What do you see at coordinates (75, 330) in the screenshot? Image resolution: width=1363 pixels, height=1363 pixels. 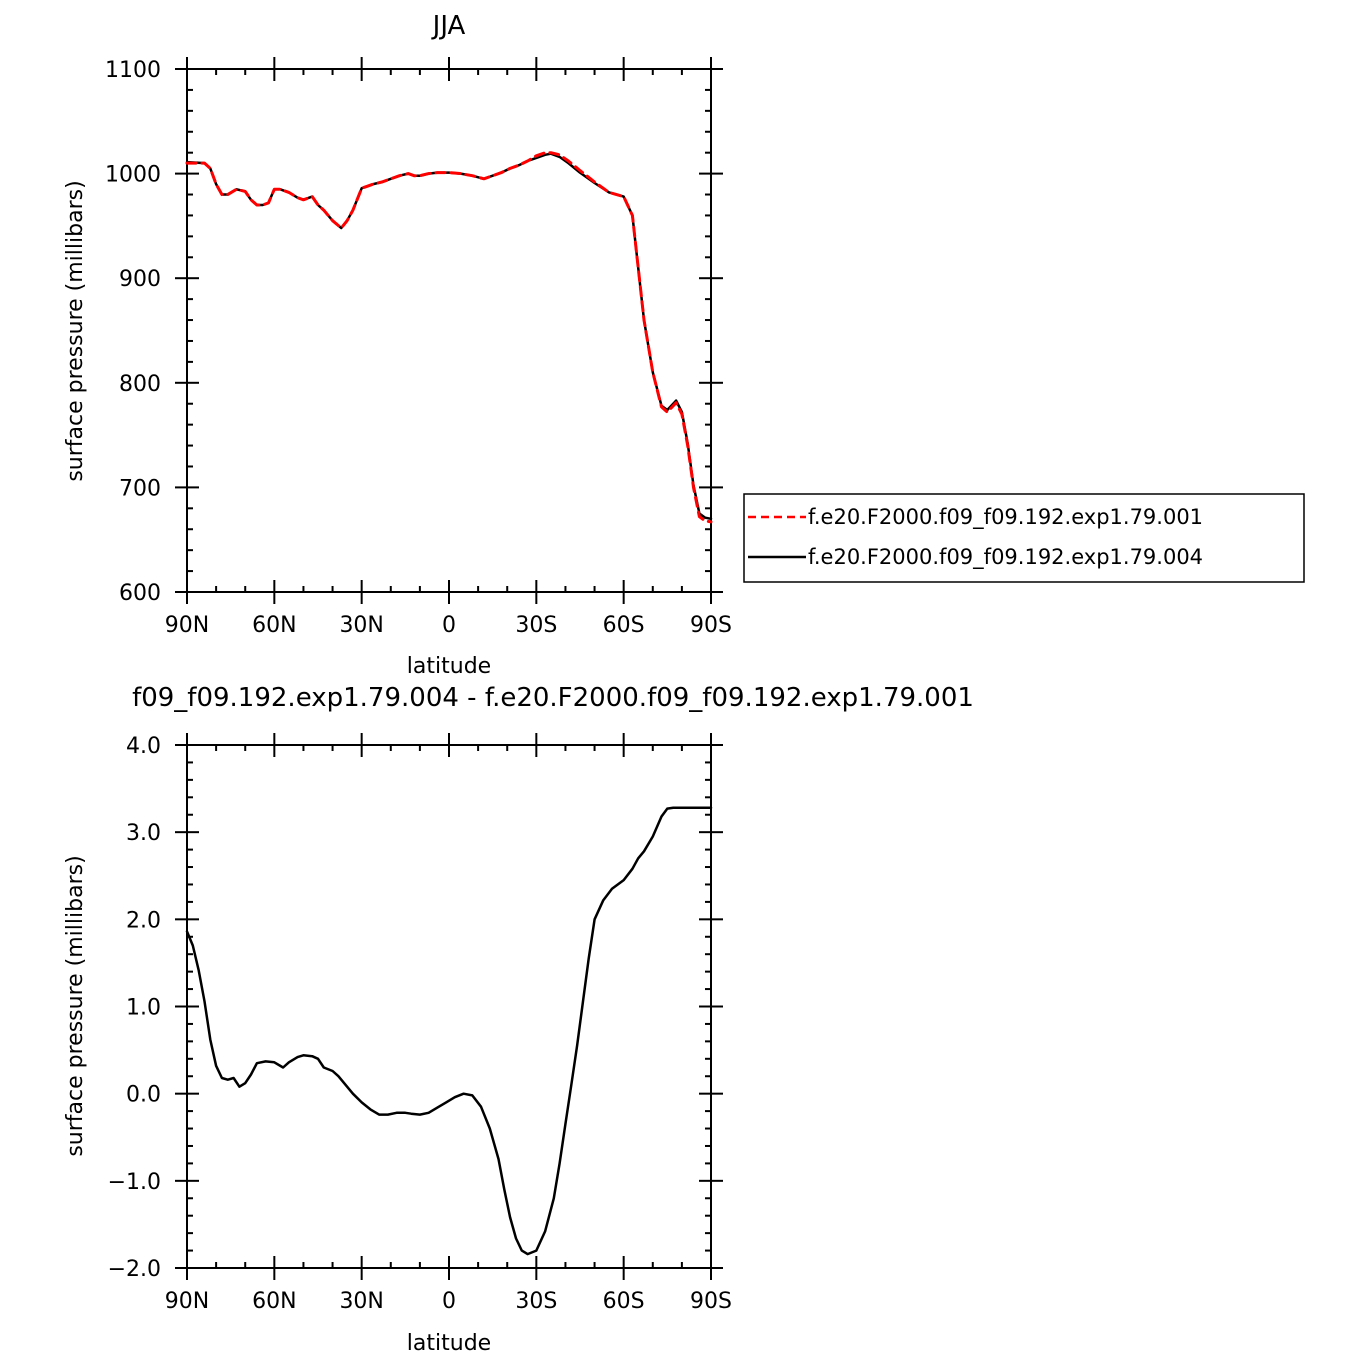 I see `top-y-axis-label: surface pressure (millibars)` at bounding box center [75, 330].